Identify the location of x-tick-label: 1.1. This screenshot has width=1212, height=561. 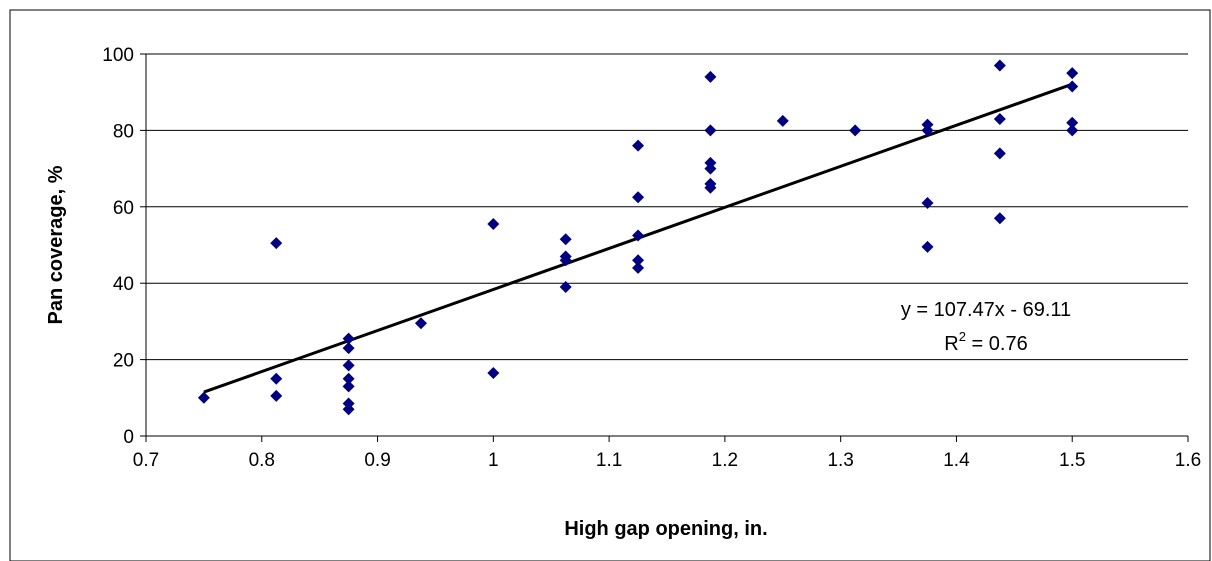
(609, 460).